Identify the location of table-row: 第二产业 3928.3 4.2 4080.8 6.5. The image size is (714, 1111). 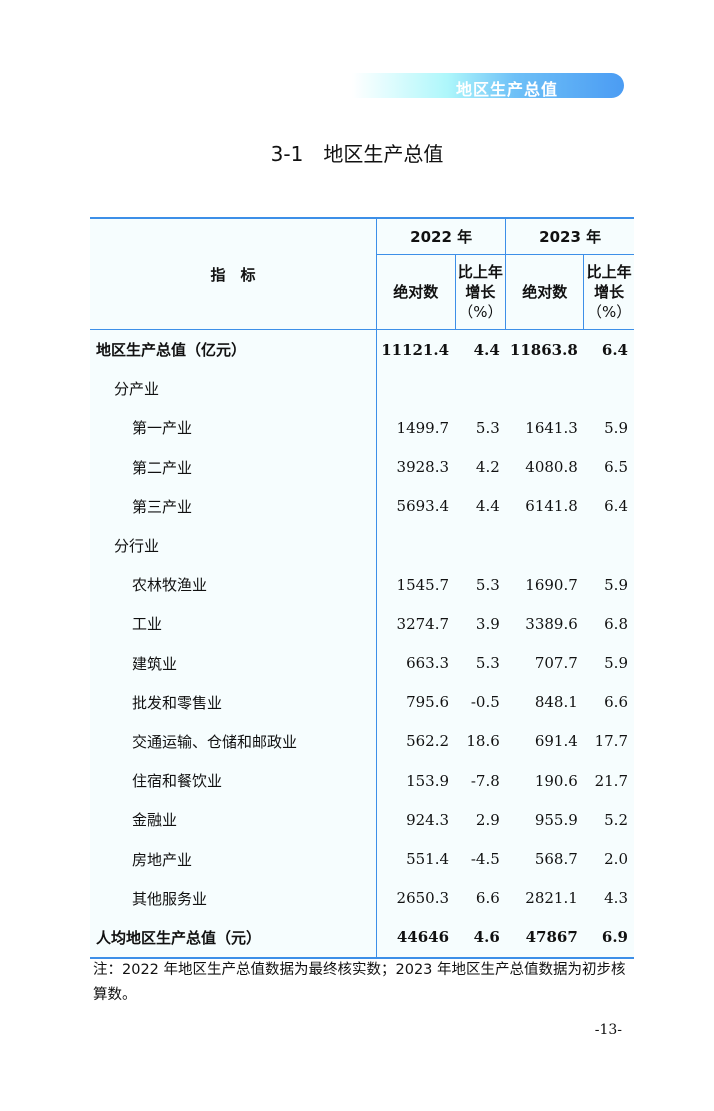
(362, 467).